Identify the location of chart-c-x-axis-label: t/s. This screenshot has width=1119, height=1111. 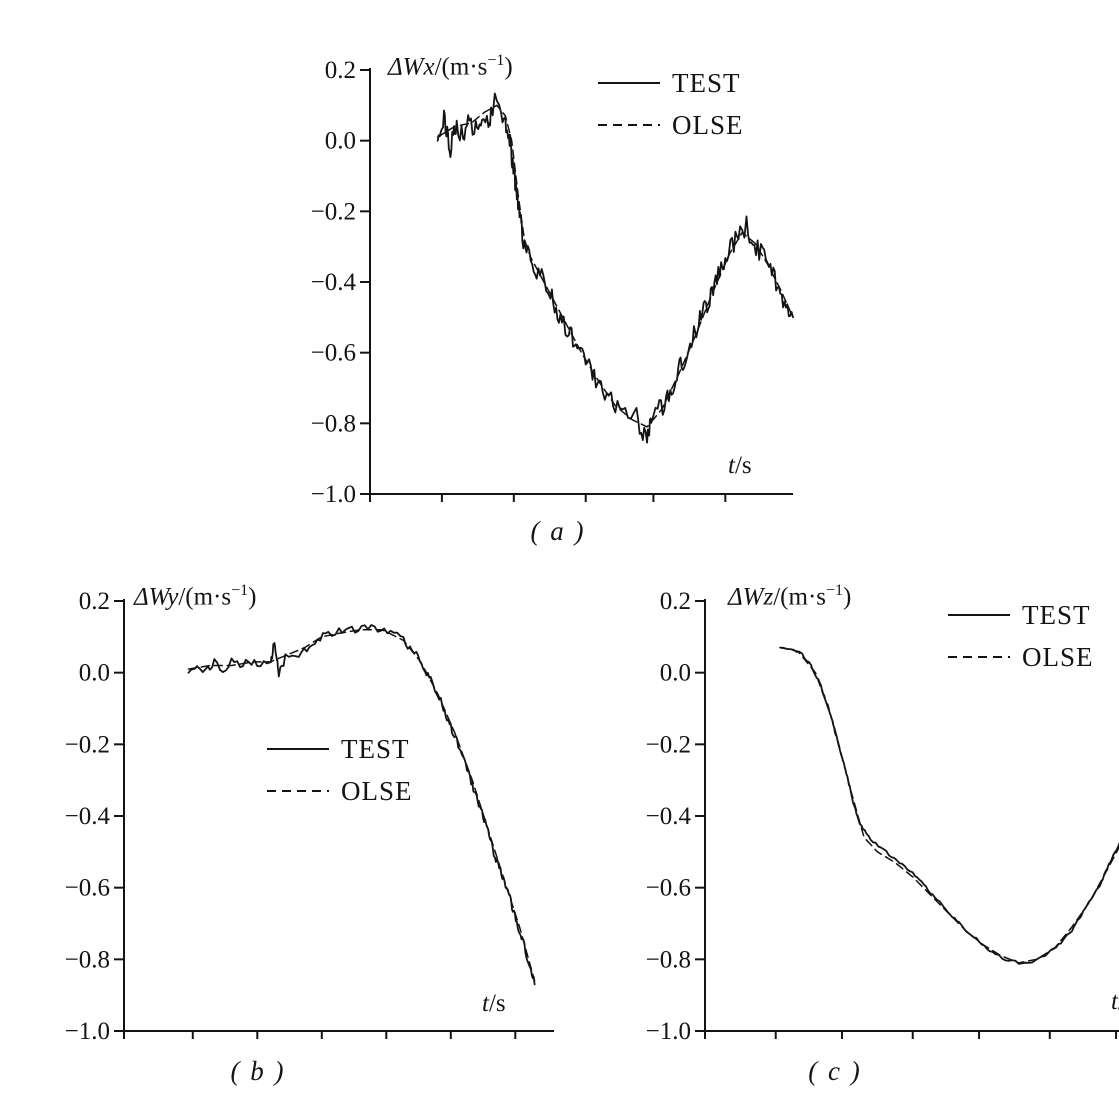
(1115, 1002).